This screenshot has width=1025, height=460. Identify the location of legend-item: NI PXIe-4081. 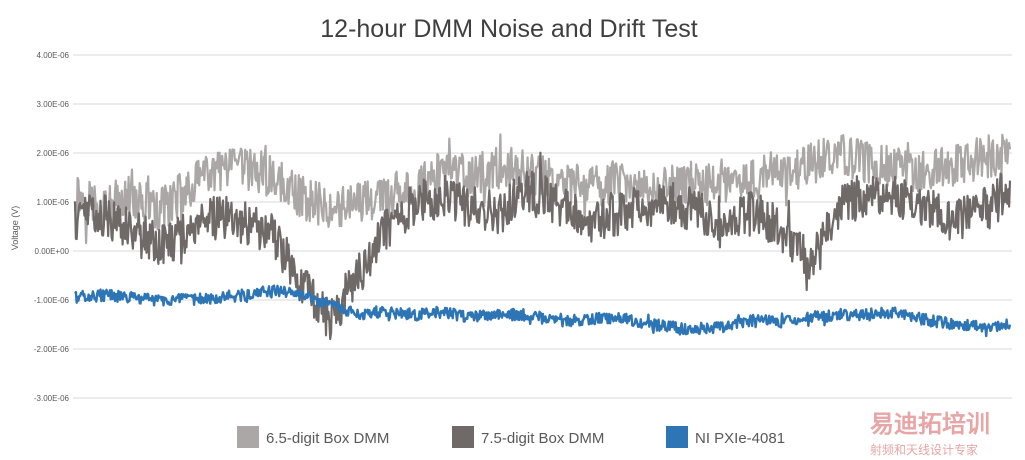
(725, 437).